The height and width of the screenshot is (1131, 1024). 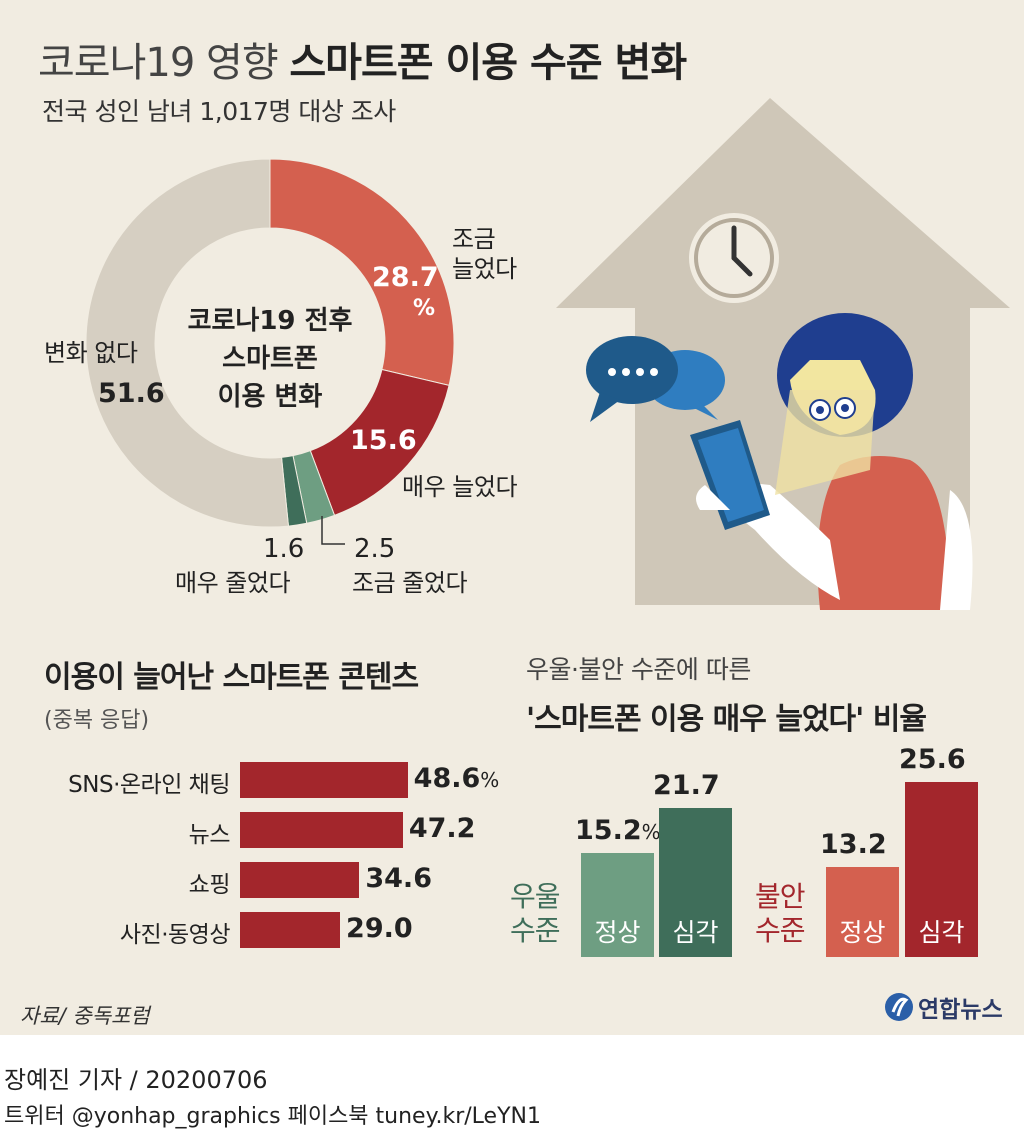 I want to click on donut-value-greatly-decreased: 1.6, so click(x=284, y=549).